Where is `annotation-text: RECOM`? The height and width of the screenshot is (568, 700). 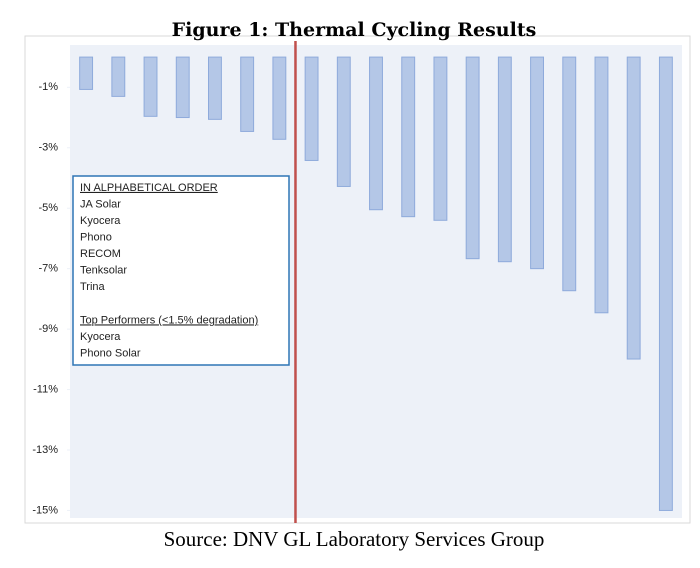 annotation-text: RECOM is located at coordinates (100, 254).